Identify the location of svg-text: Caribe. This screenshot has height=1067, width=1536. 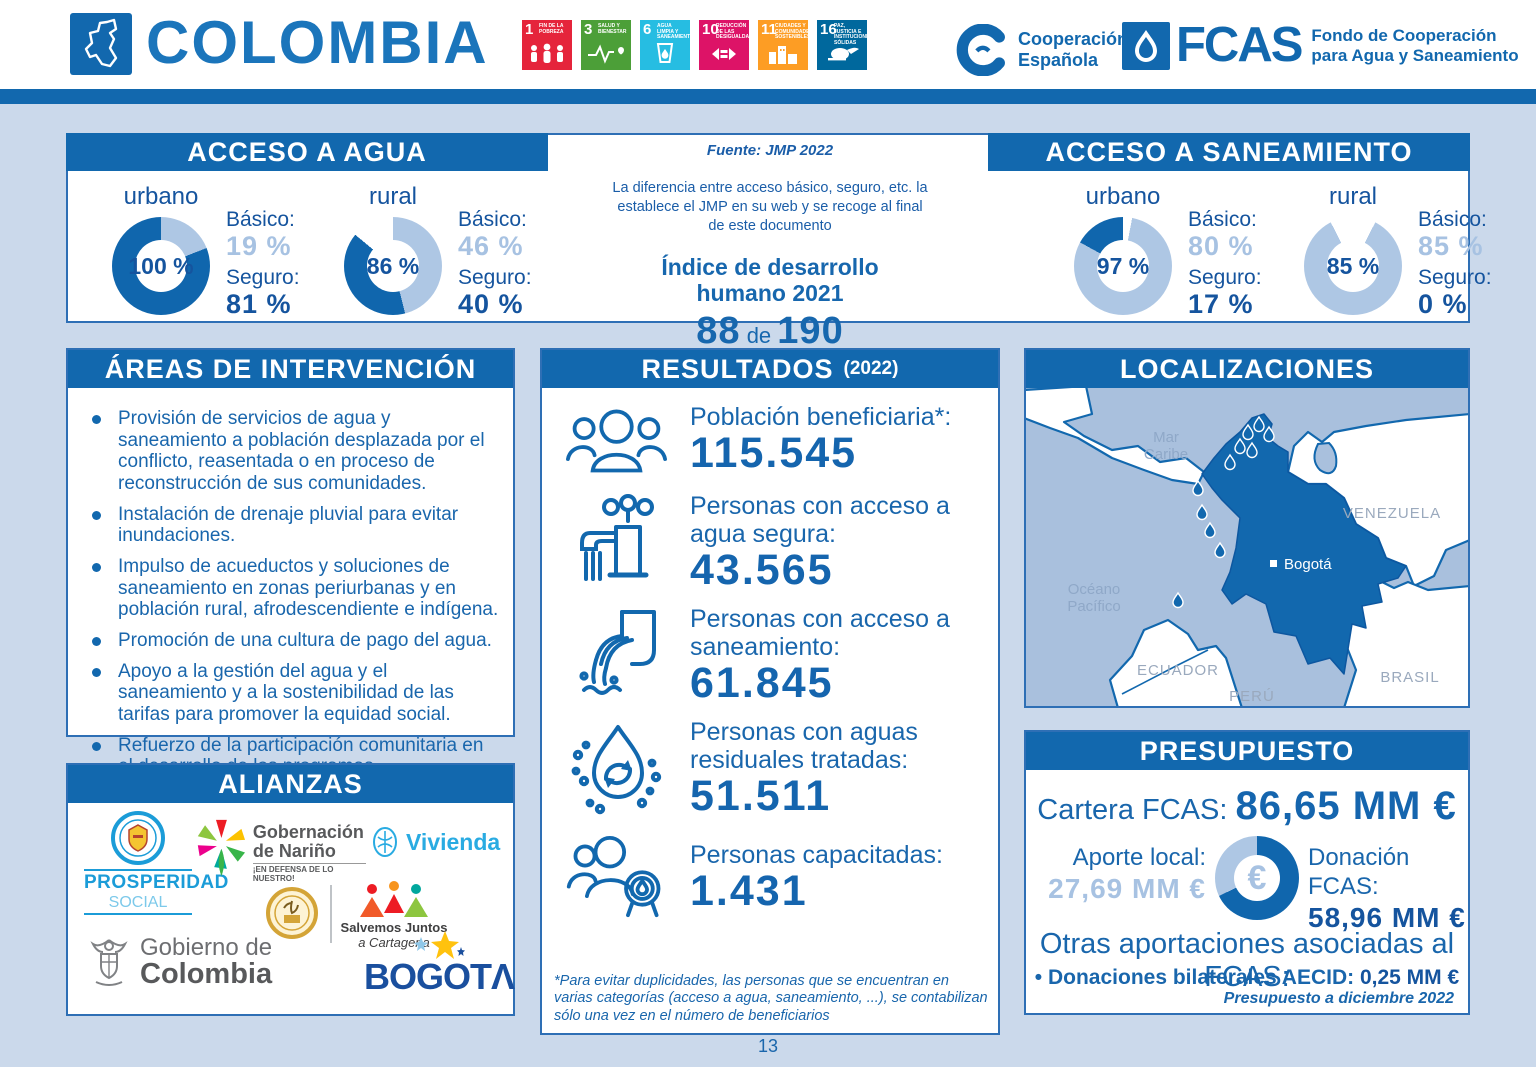
(1166, 454).